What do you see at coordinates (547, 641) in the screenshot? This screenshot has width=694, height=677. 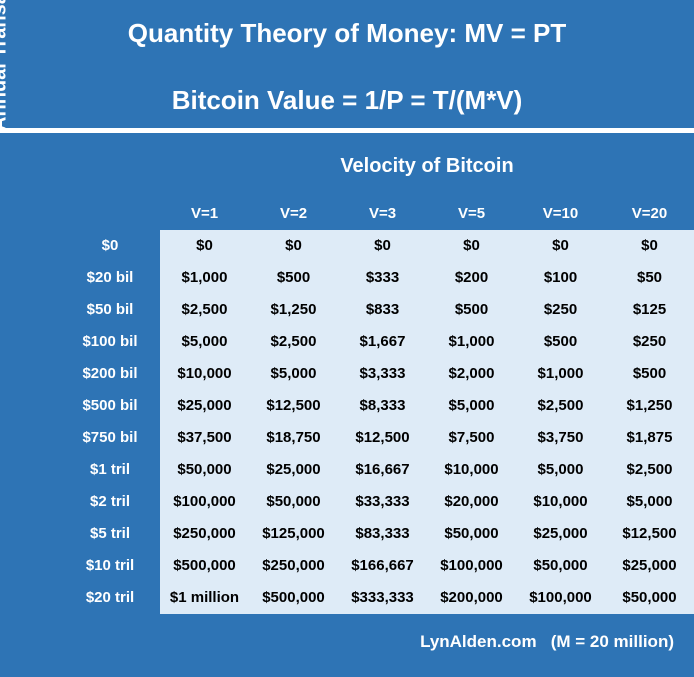 I see `footer-credit: LynAlden.com (M = 20 million)` at bounding box center [547, 641].